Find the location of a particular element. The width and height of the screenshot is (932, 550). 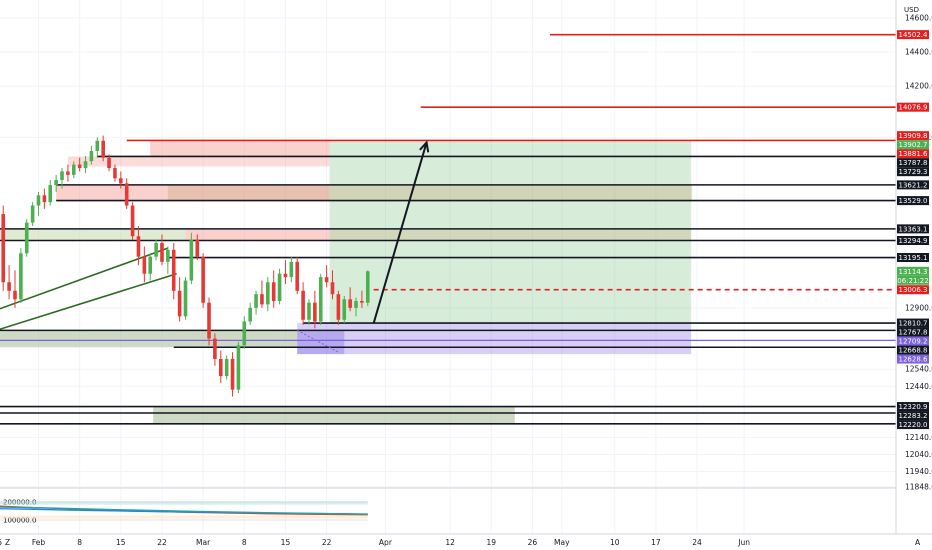

price-tag-label: 13114.3 is located at coordinates (913, 272).